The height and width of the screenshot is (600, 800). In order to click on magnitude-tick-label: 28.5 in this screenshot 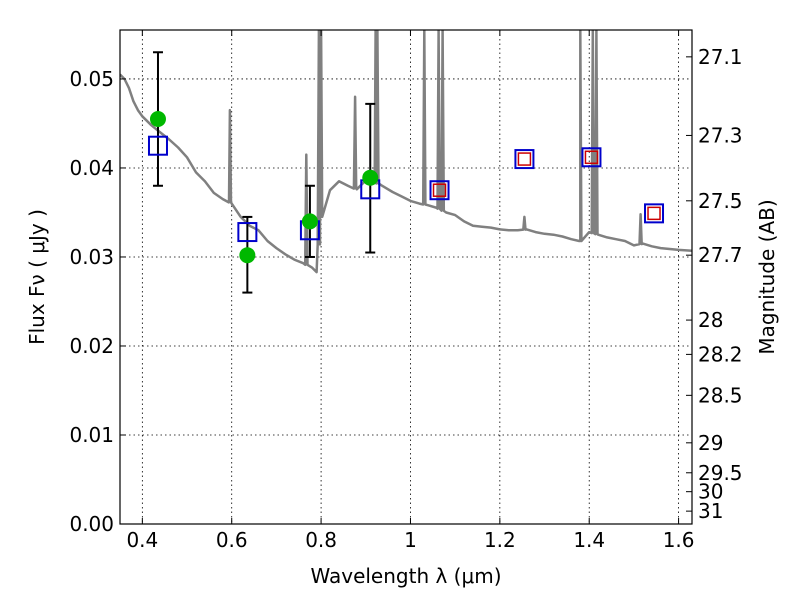, I will do `click(720, 395)`.